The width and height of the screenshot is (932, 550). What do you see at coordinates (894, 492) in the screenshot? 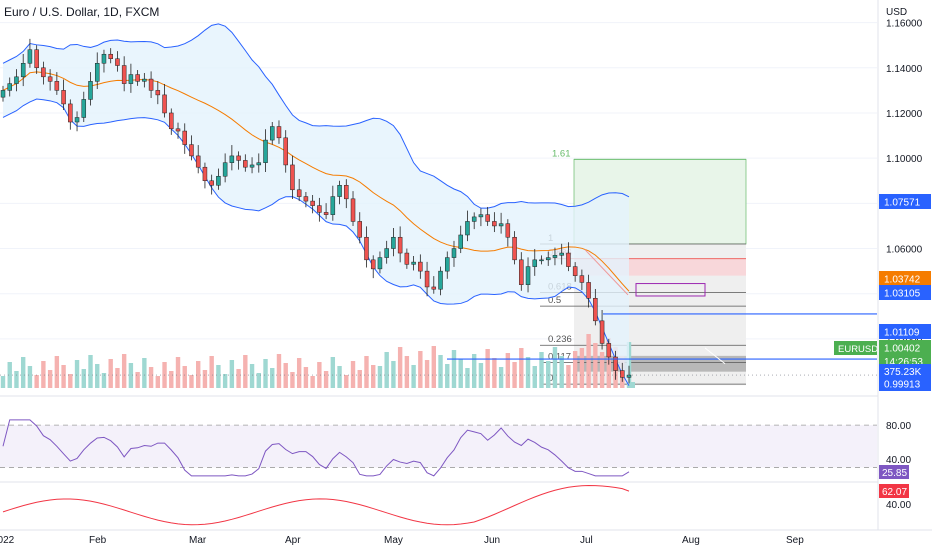
I see `osc-value: 62.07` at bounding box center [894, 492].